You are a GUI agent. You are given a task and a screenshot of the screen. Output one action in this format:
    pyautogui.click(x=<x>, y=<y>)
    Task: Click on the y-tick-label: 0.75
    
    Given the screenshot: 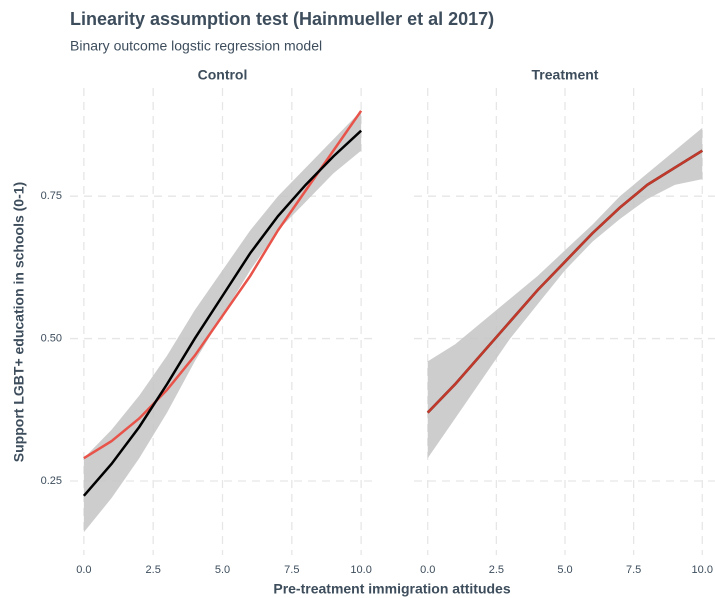 What is the action you would take?
    pyautogui.click(x=51, y=196)
    